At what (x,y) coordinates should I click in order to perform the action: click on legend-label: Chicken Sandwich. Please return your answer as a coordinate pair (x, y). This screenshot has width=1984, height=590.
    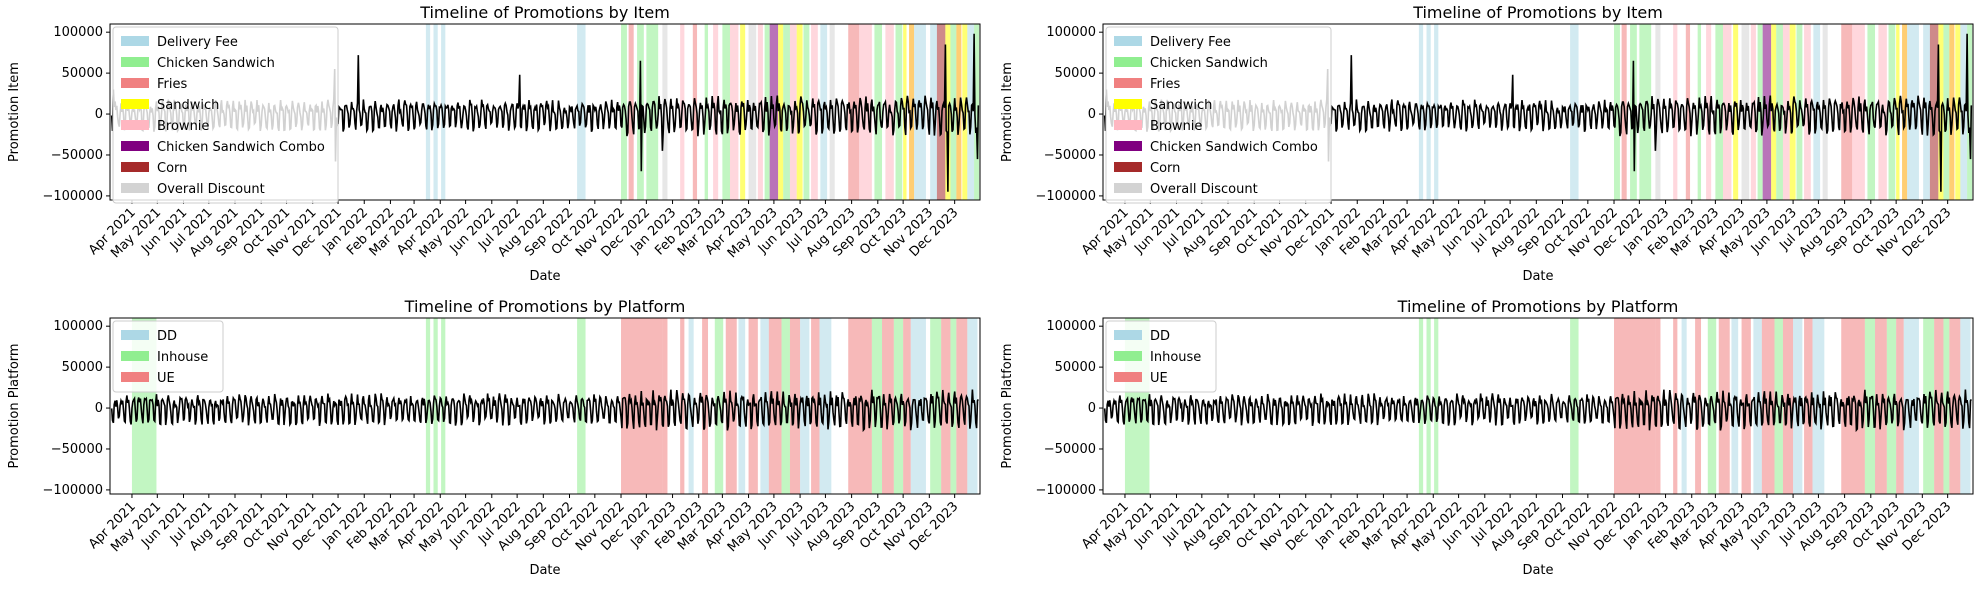
    Looking at the image, I should click on (1209, 63).